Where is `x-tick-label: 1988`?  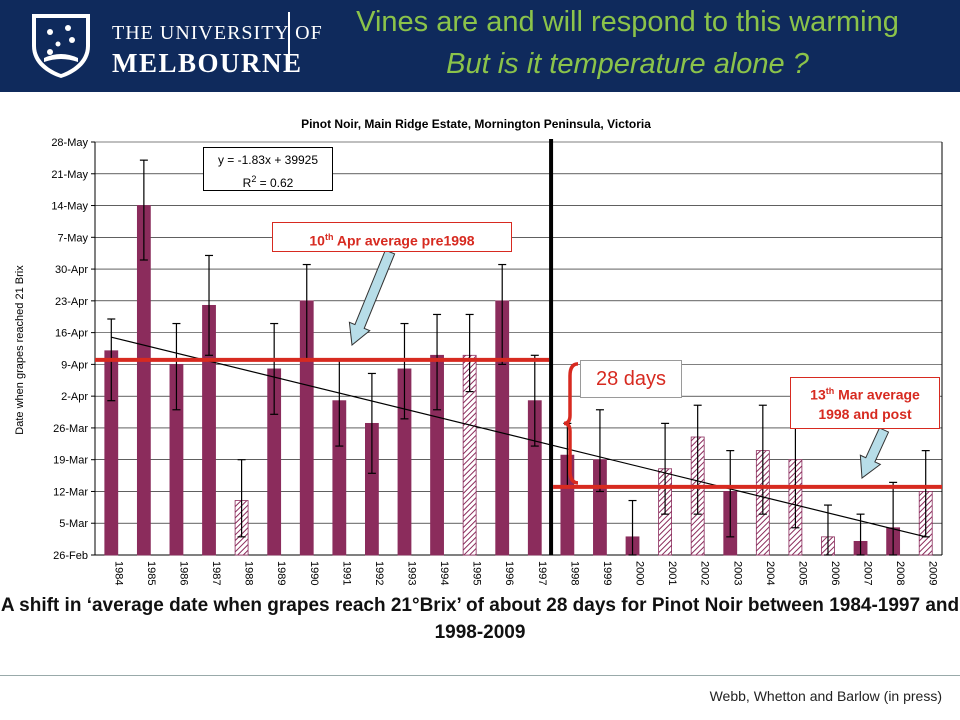 x-tick-label: 1988 is located at coordinates (249, 573).